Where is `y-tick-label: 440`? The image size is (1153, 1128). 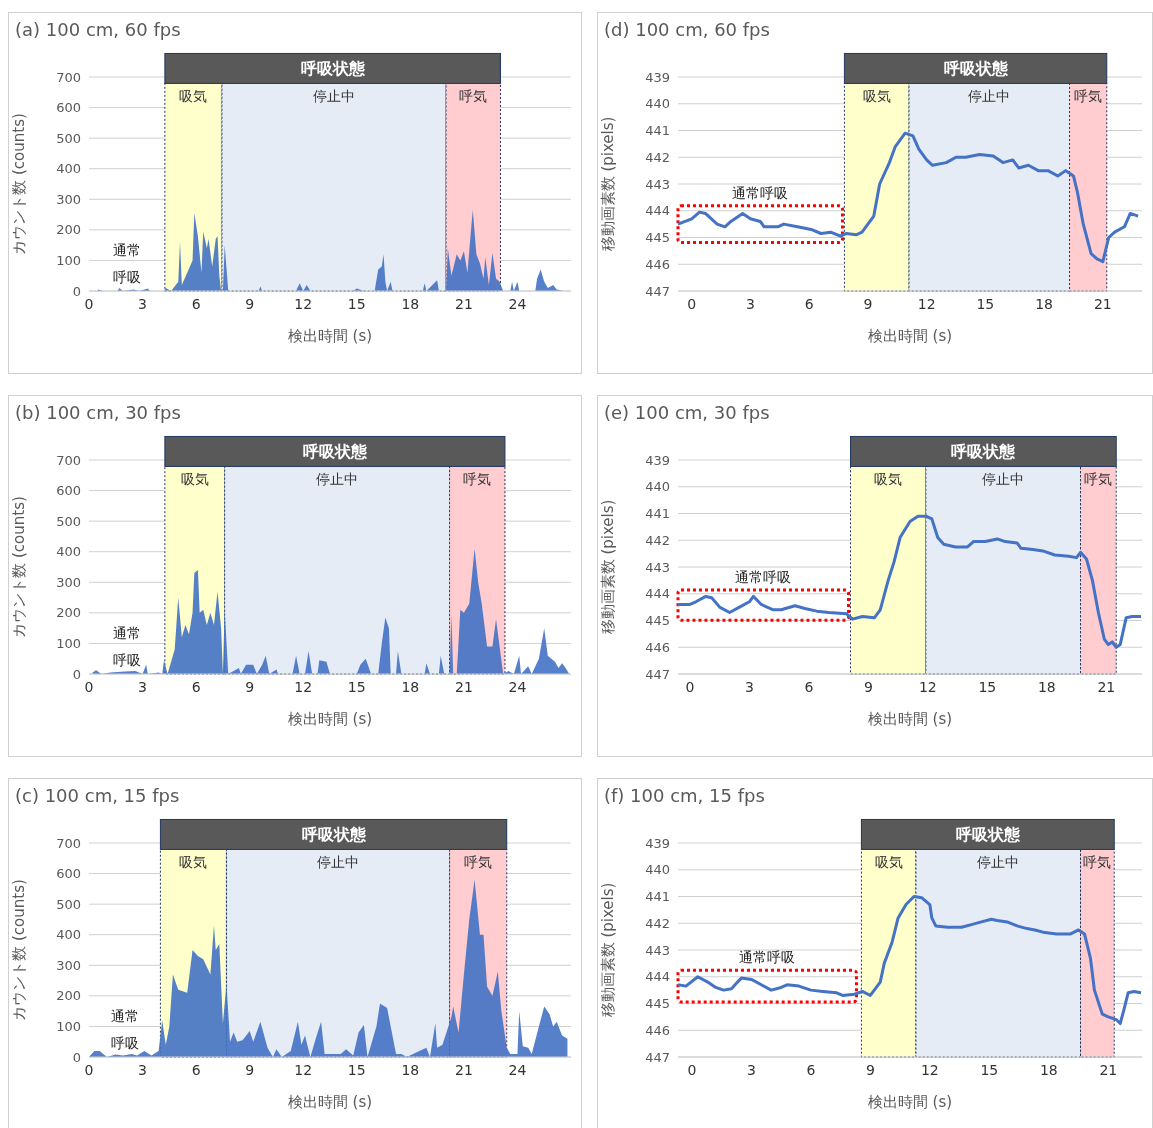 y-tick-label: 440 is located at coordinates (657, 104).